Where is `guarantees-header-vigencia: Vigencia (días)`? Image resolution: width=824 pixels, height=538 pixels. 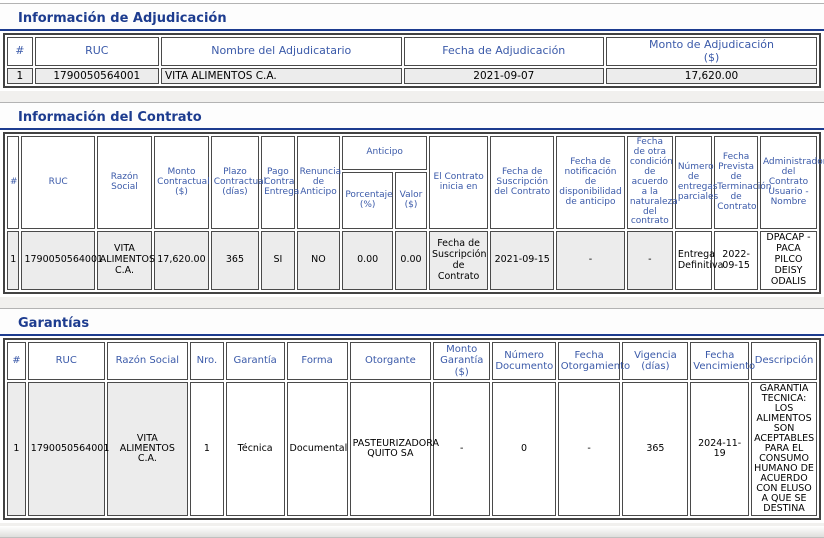 guarantees-header-vigencia: Vigencia (días) is located at coordinates (655, 361).